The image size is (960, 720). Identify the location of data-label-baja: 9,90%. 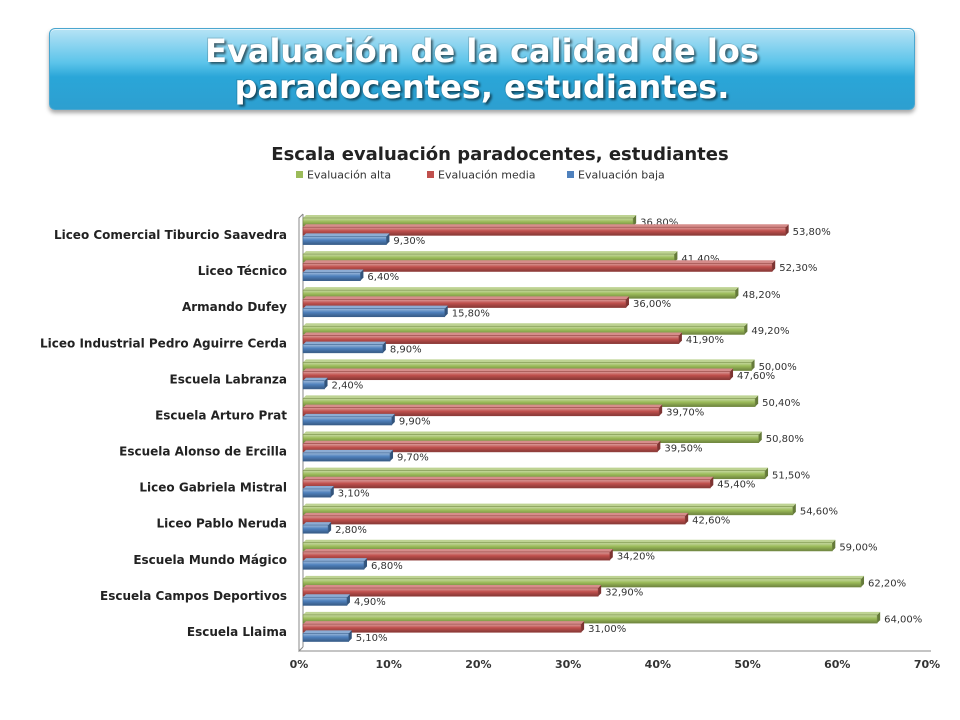
(415, 422).